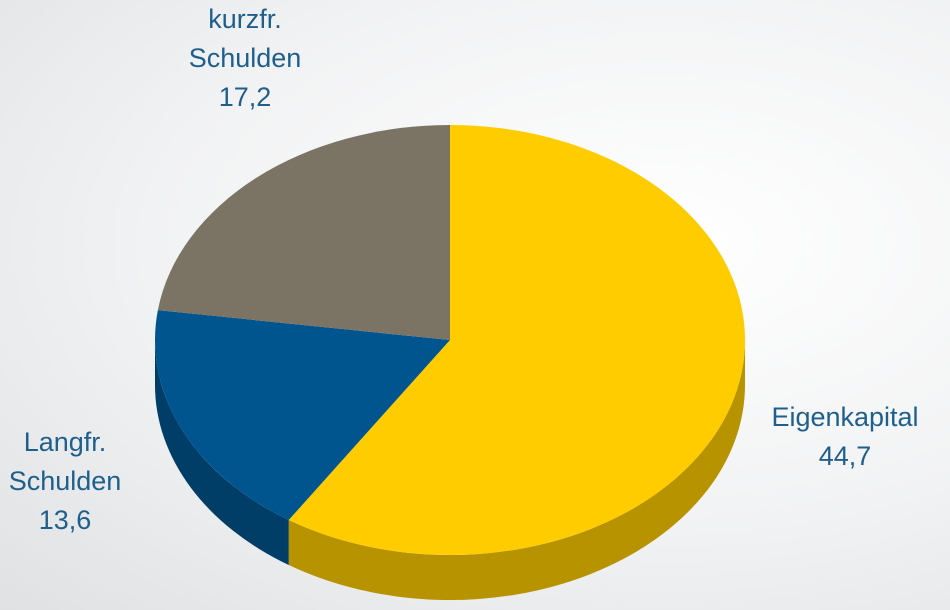 This screenshot has height=610, width=950. What do you see at coordinates (845, 417) in the screenshot?
I see `category-label: Eigenkapital` at bounding box center [845, 417].